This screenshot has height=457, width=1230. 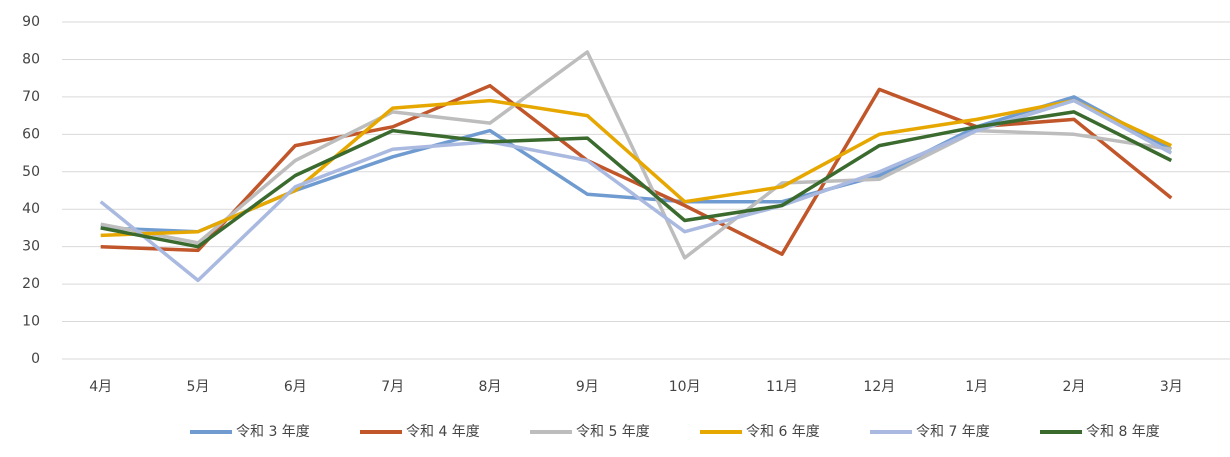 I want to click on y-tick-label: 60, so click(x=31, y=134).